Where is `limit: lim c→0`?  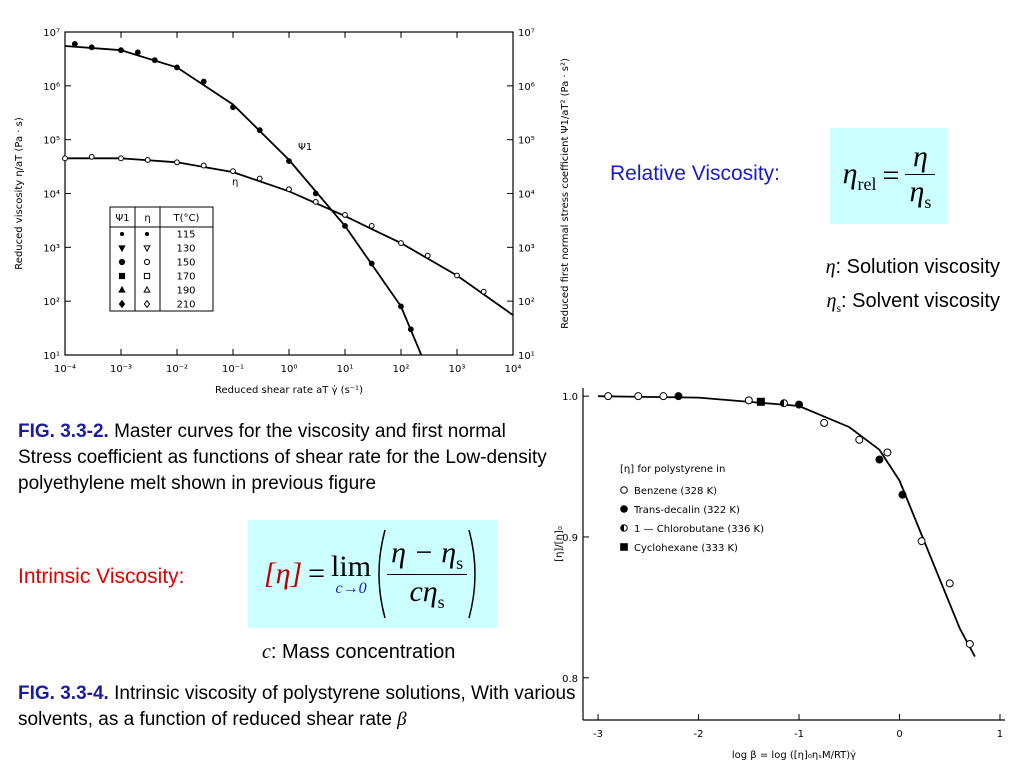
limit: lim c→0 is located at coordinates (351, 574).